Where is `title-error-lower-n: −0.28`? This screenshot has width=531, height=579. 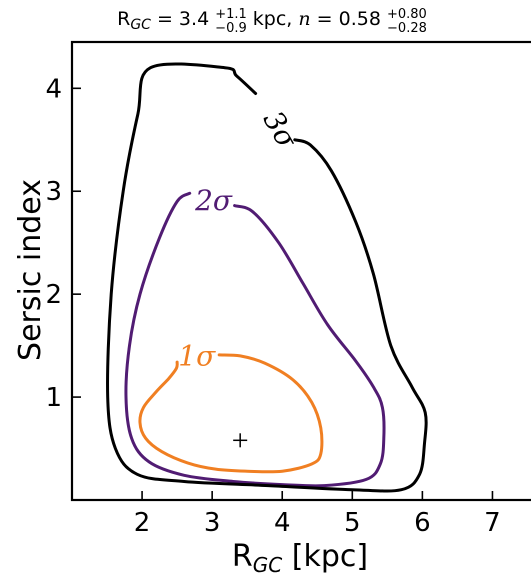
title-error-lower-n: −0.28 is located at coordinates (407, 28).